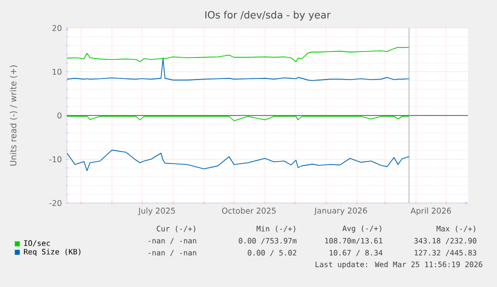  What do you see at coordinates (14, 115) in the screenshot?
I see `y-axis-title: Units read (-) / write (+)` at bounding box center [14, 115].